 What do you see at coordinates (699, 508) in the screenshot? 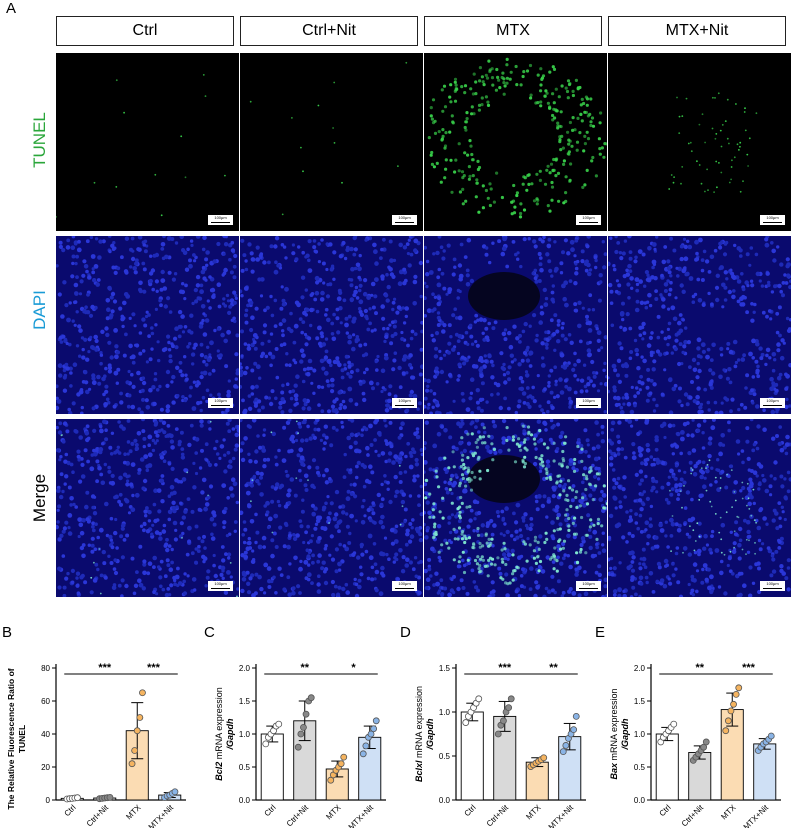
I see `micrograph-merge-mtx-nit: 100μm` at bounding box center [699, 508].